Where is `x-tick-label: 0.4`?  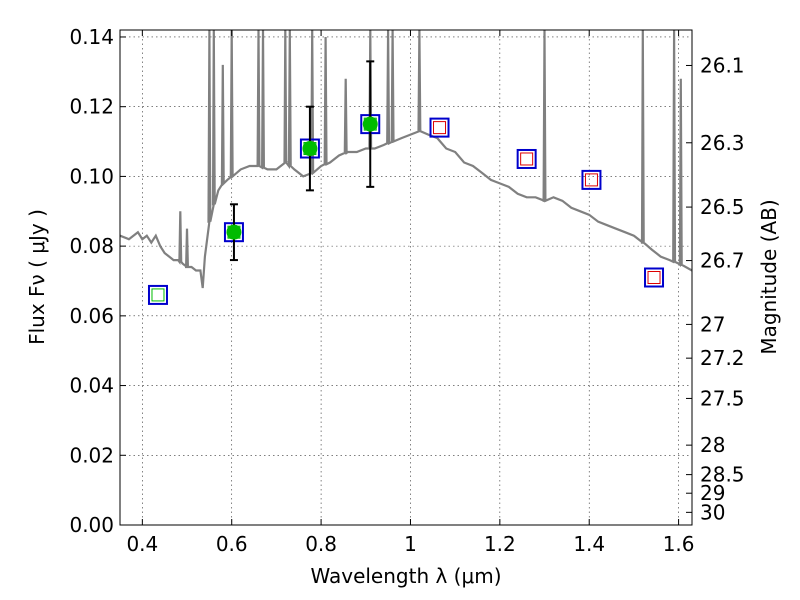
x-tick-label: 0.4 is located at coordinates (142, 544).